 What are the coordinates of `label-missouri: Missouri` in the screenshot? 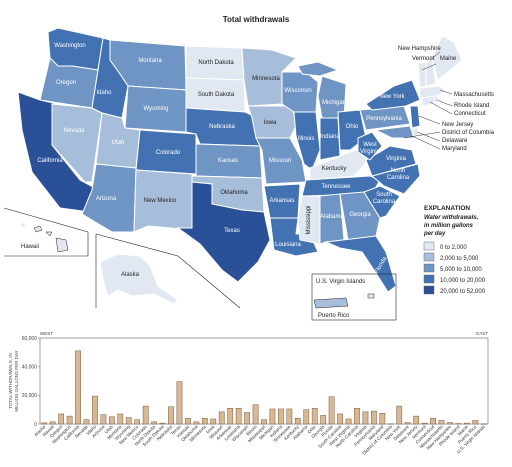 It's located at (280, 161).